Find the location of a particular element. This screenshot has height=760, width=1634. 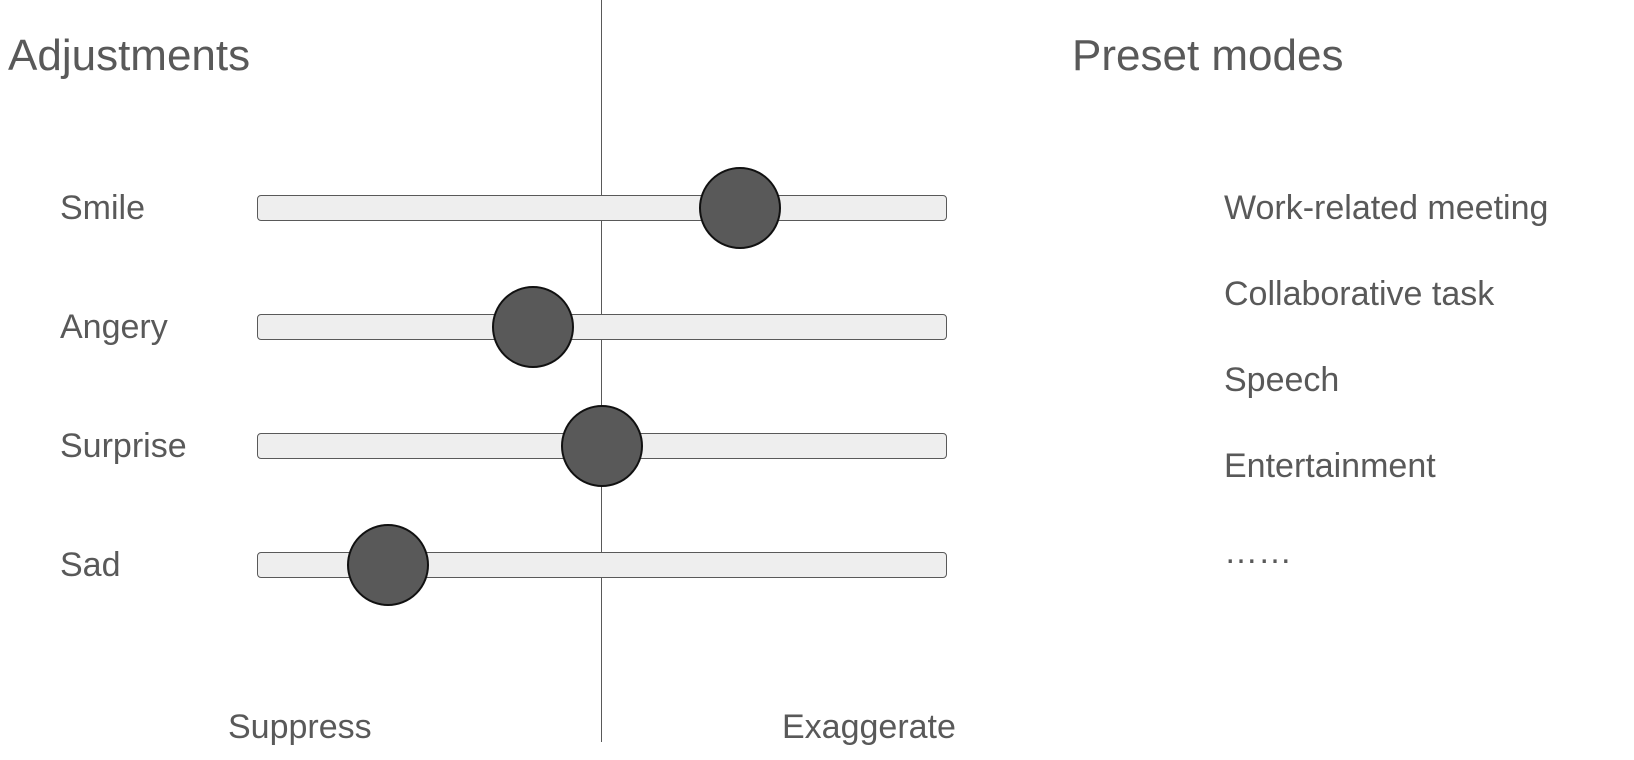

slider-track-smile is located at coordinates (602, 208).